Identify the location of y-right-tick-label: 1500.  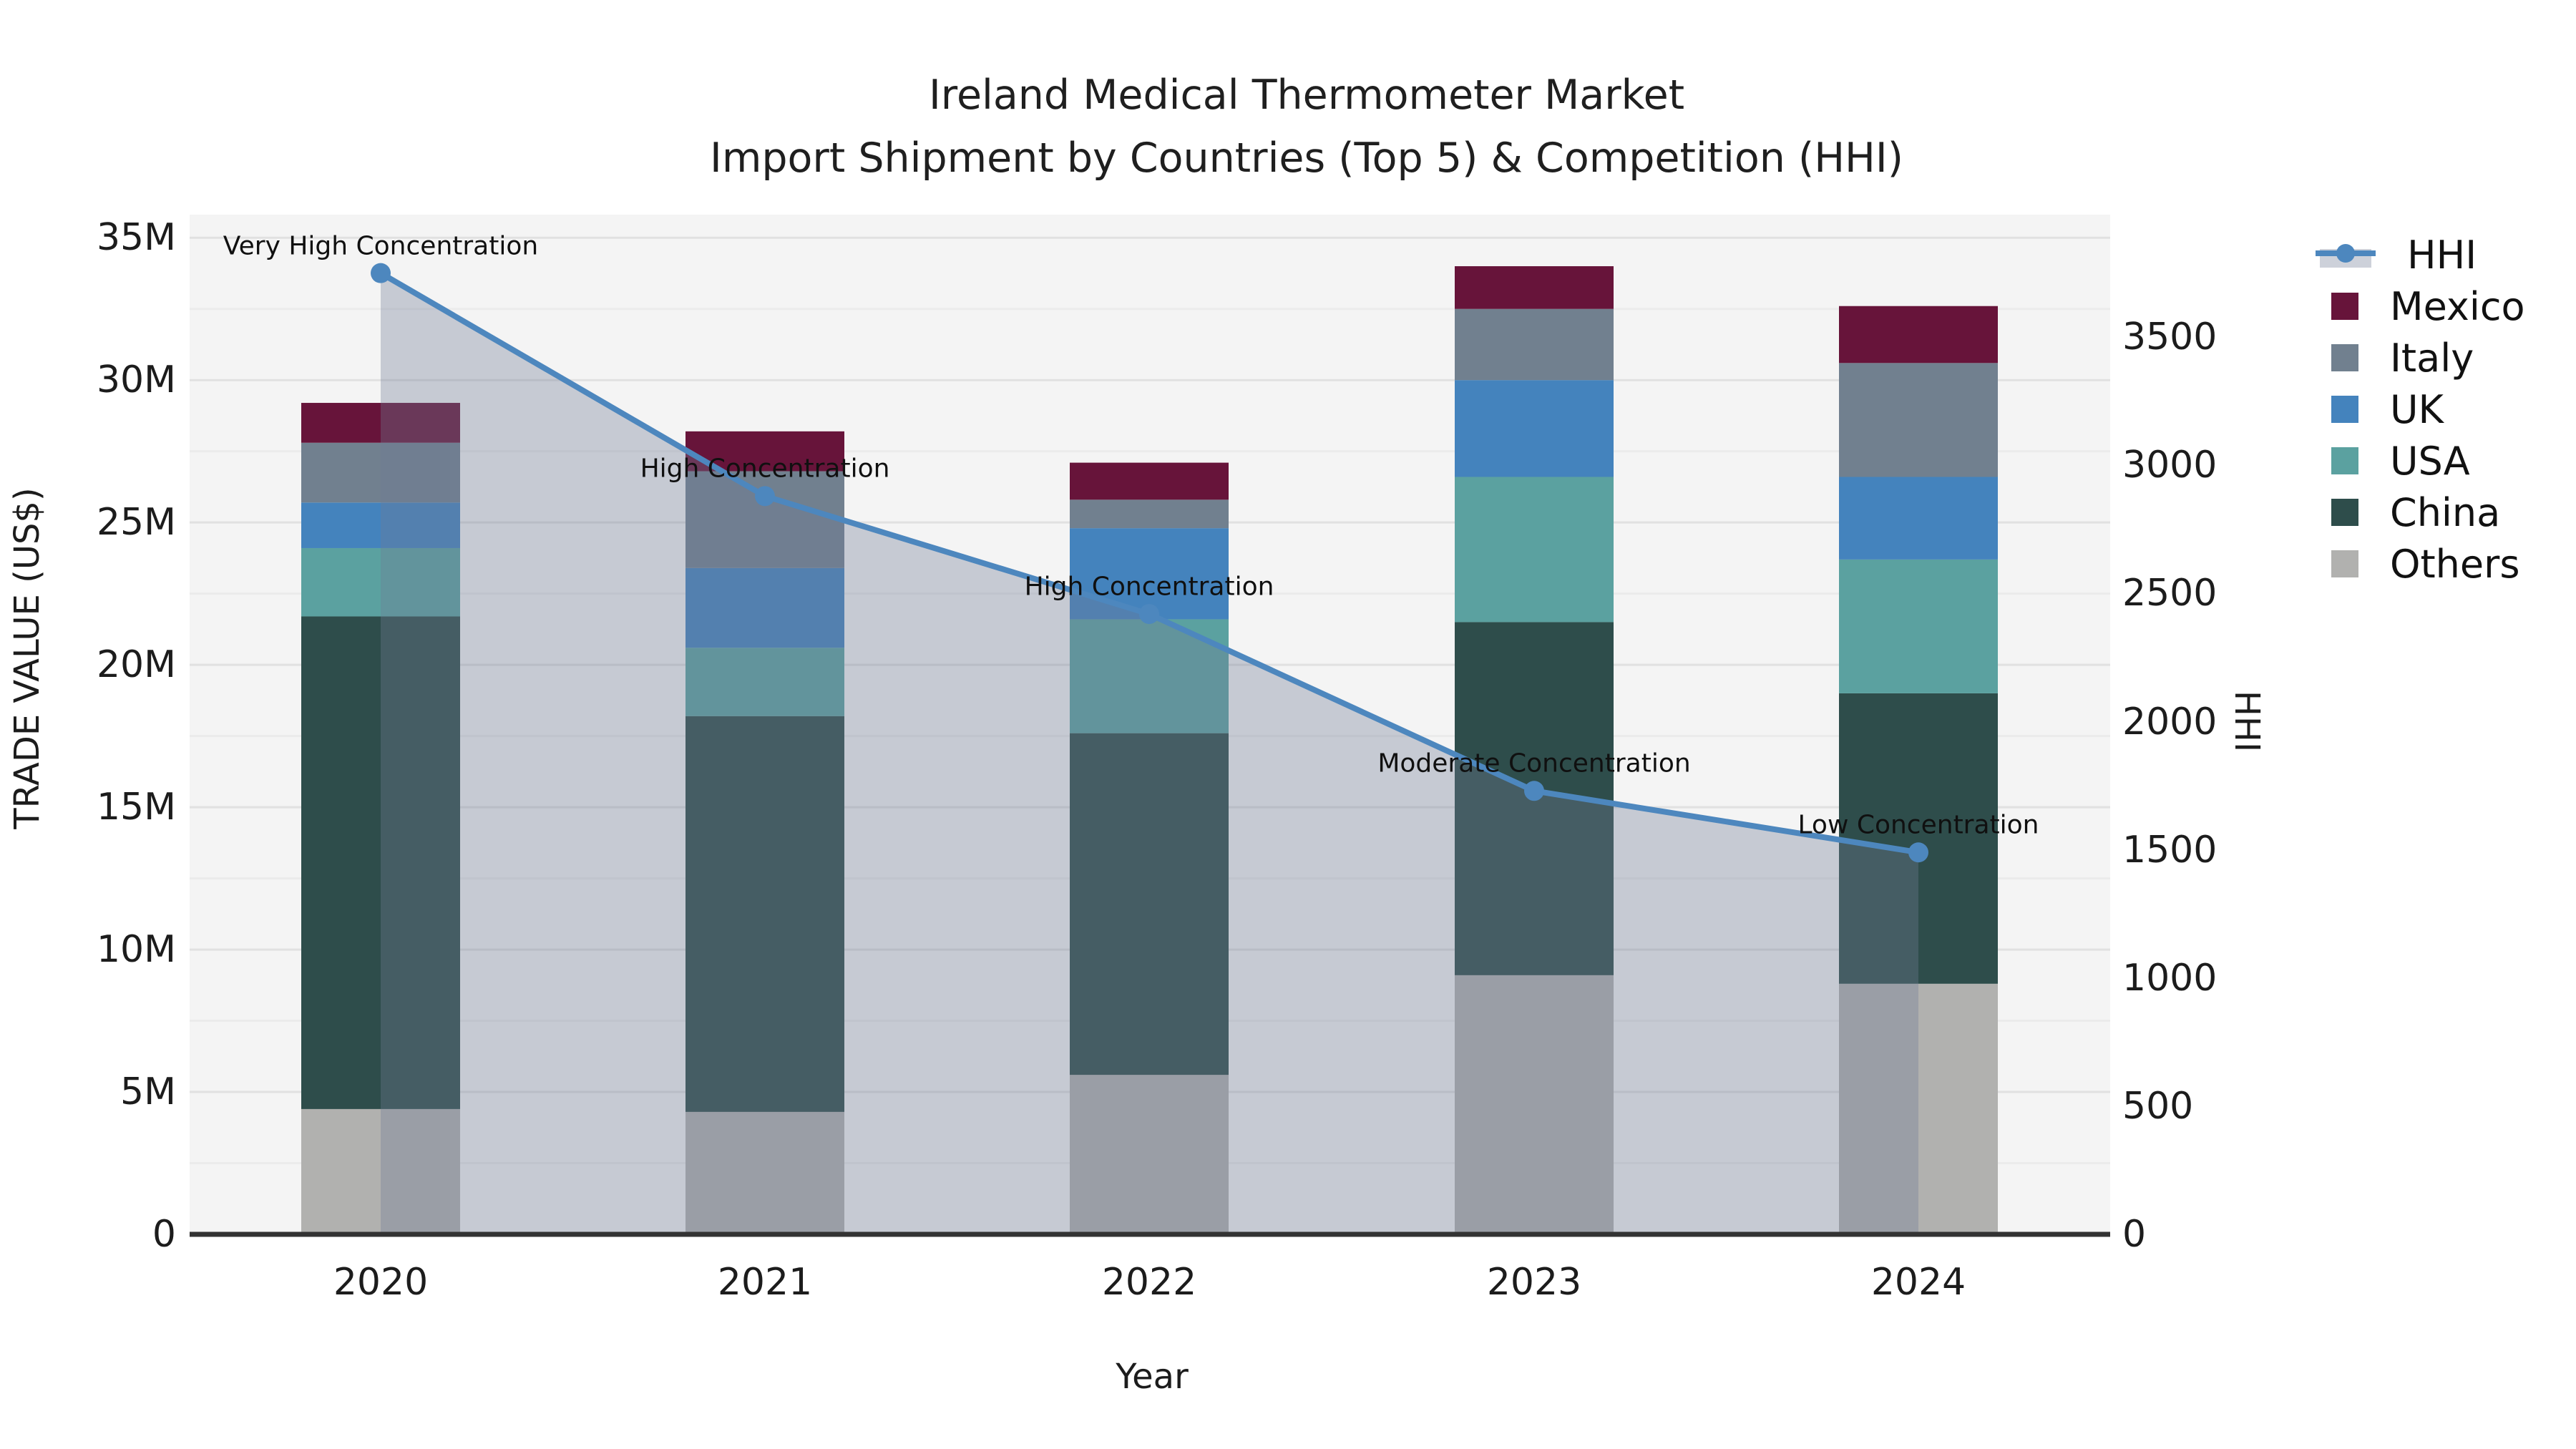
(2170, 850).